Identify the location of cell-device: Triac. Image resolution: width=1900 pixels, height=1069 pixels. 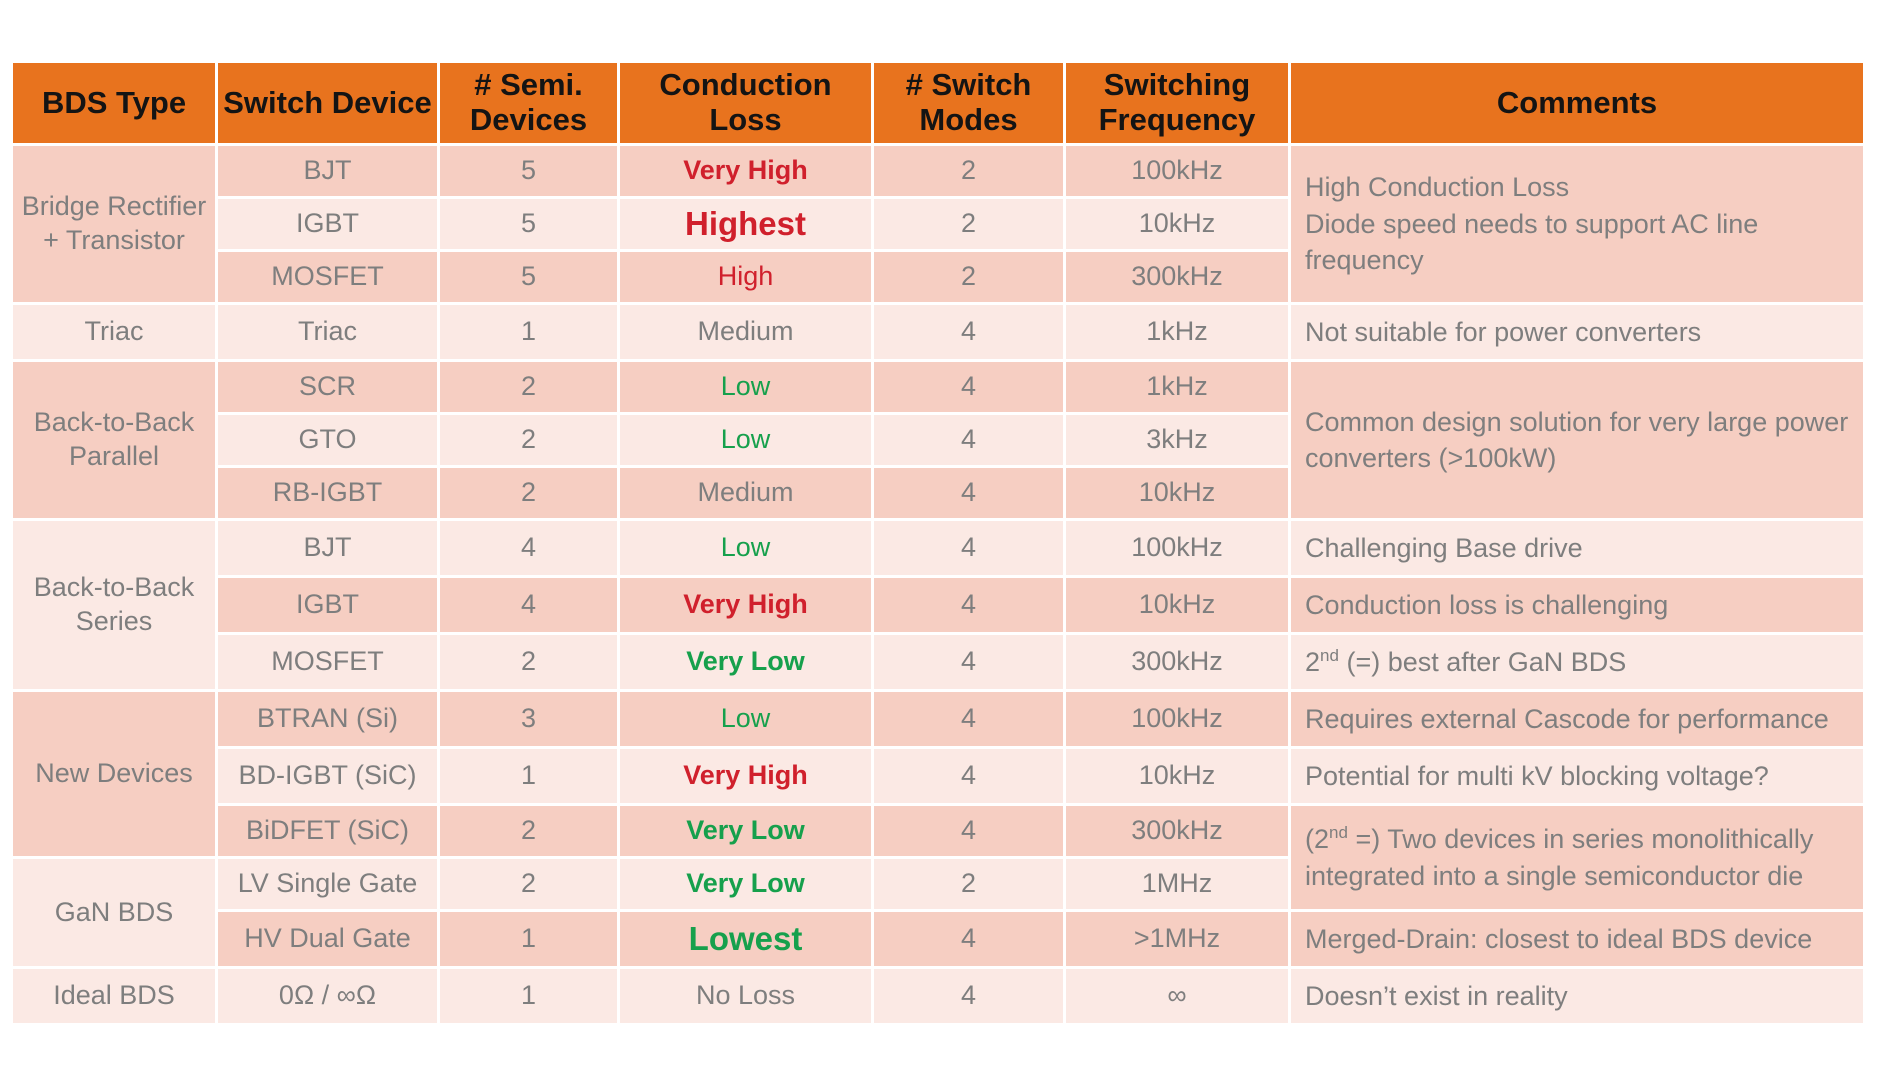
(327, 332).